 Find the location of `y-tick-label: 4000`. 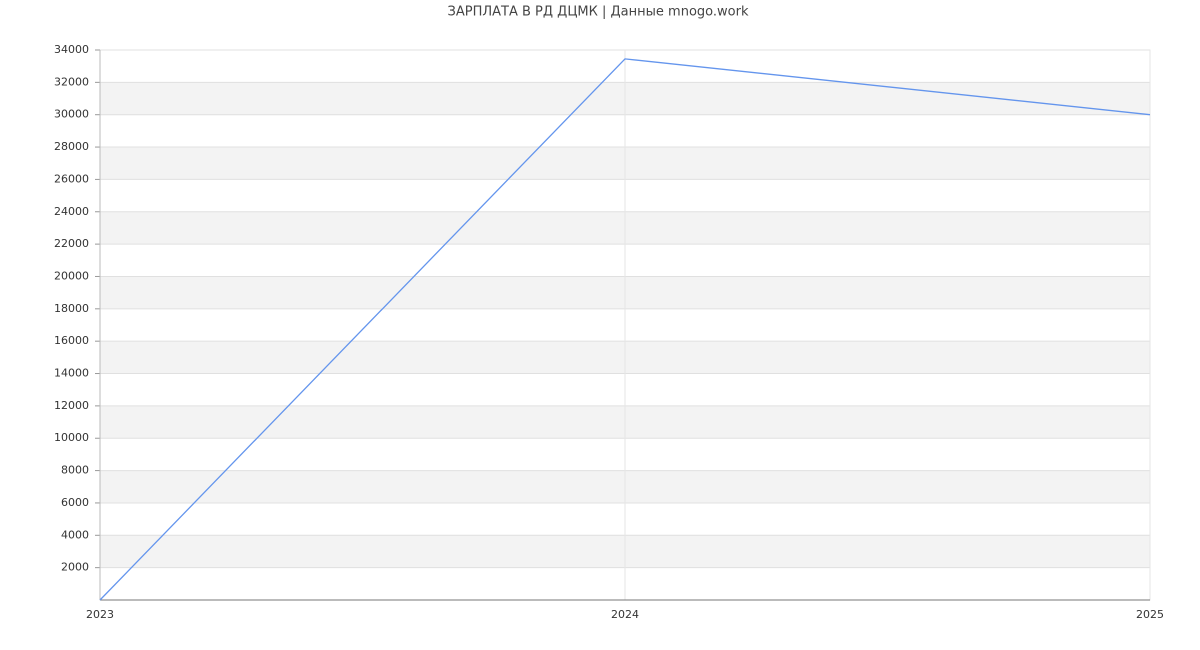

y-tick-label: 4000 is located at coordinates (75, 534).